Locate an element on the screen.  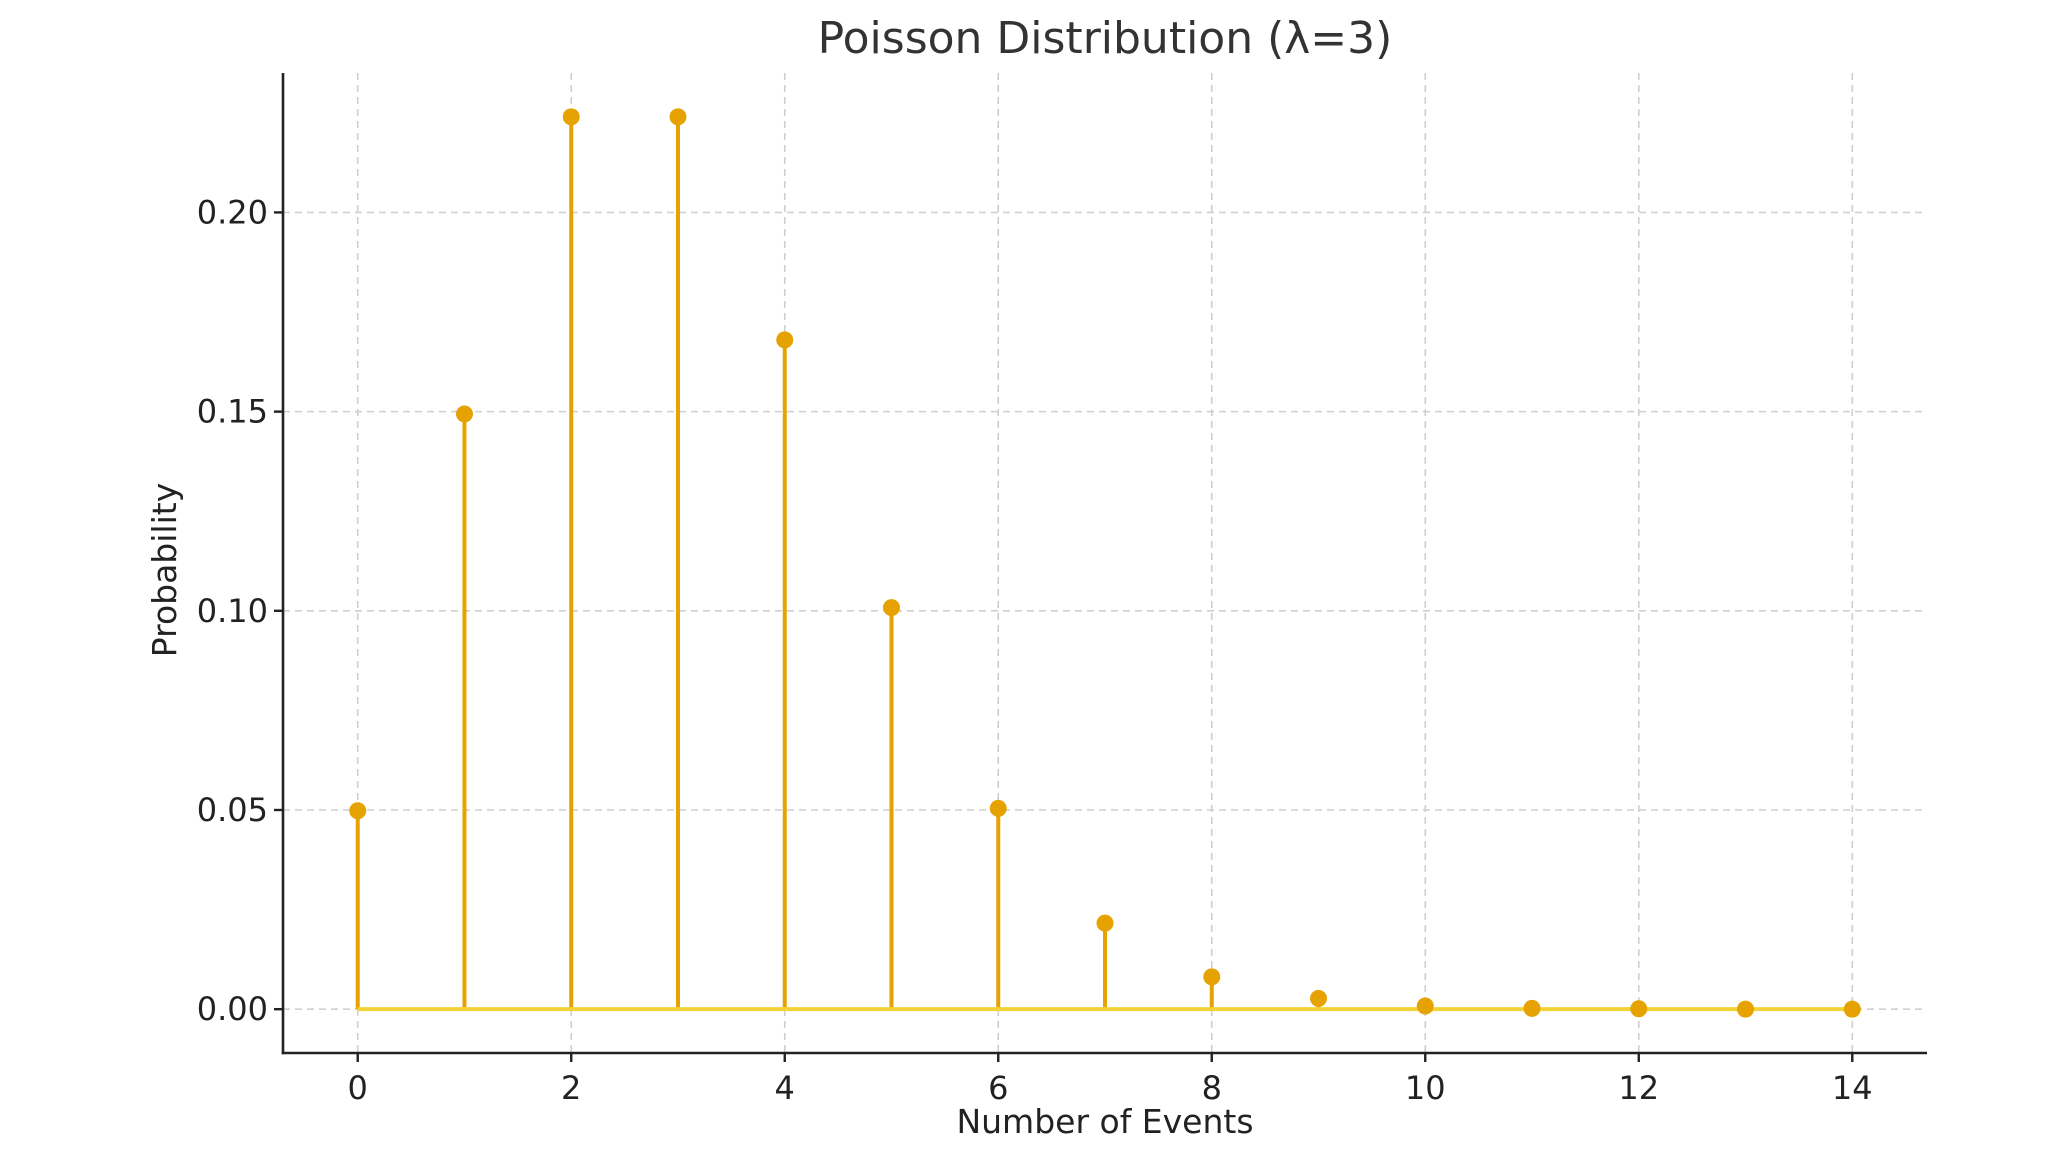
y-tick-label: 0.20 is located at coordinates (232, 212).